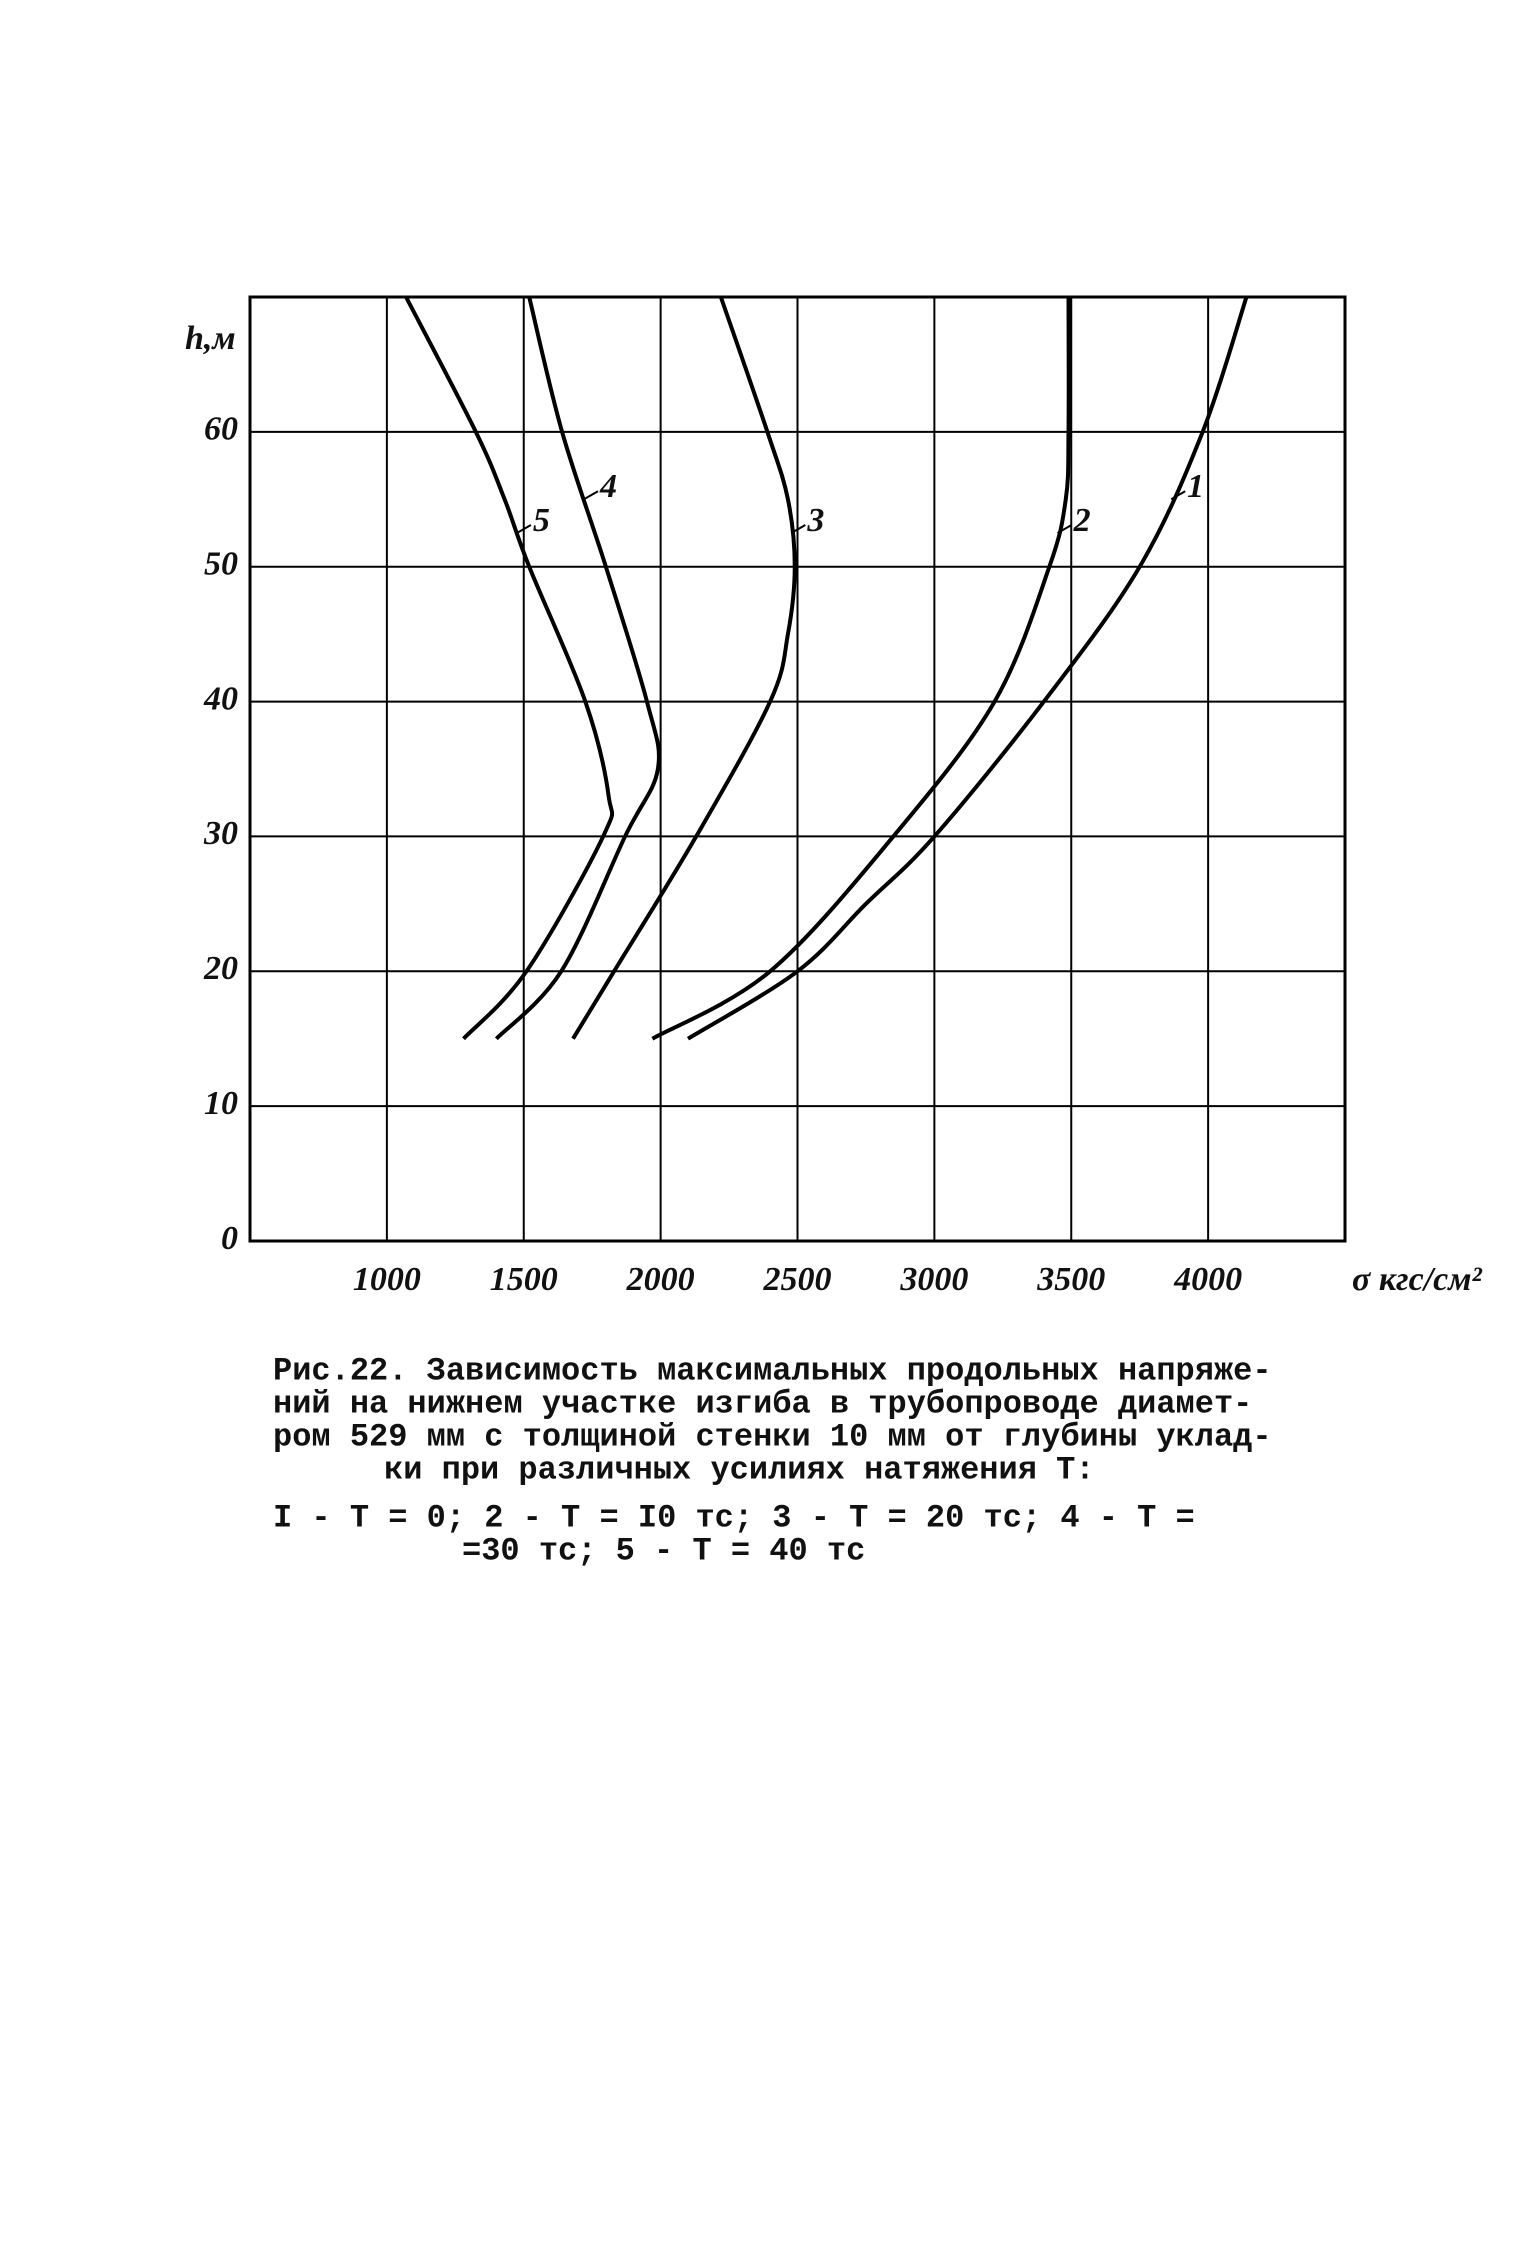  I want to click on x-tick-label: 1000, so click(387, 1279).